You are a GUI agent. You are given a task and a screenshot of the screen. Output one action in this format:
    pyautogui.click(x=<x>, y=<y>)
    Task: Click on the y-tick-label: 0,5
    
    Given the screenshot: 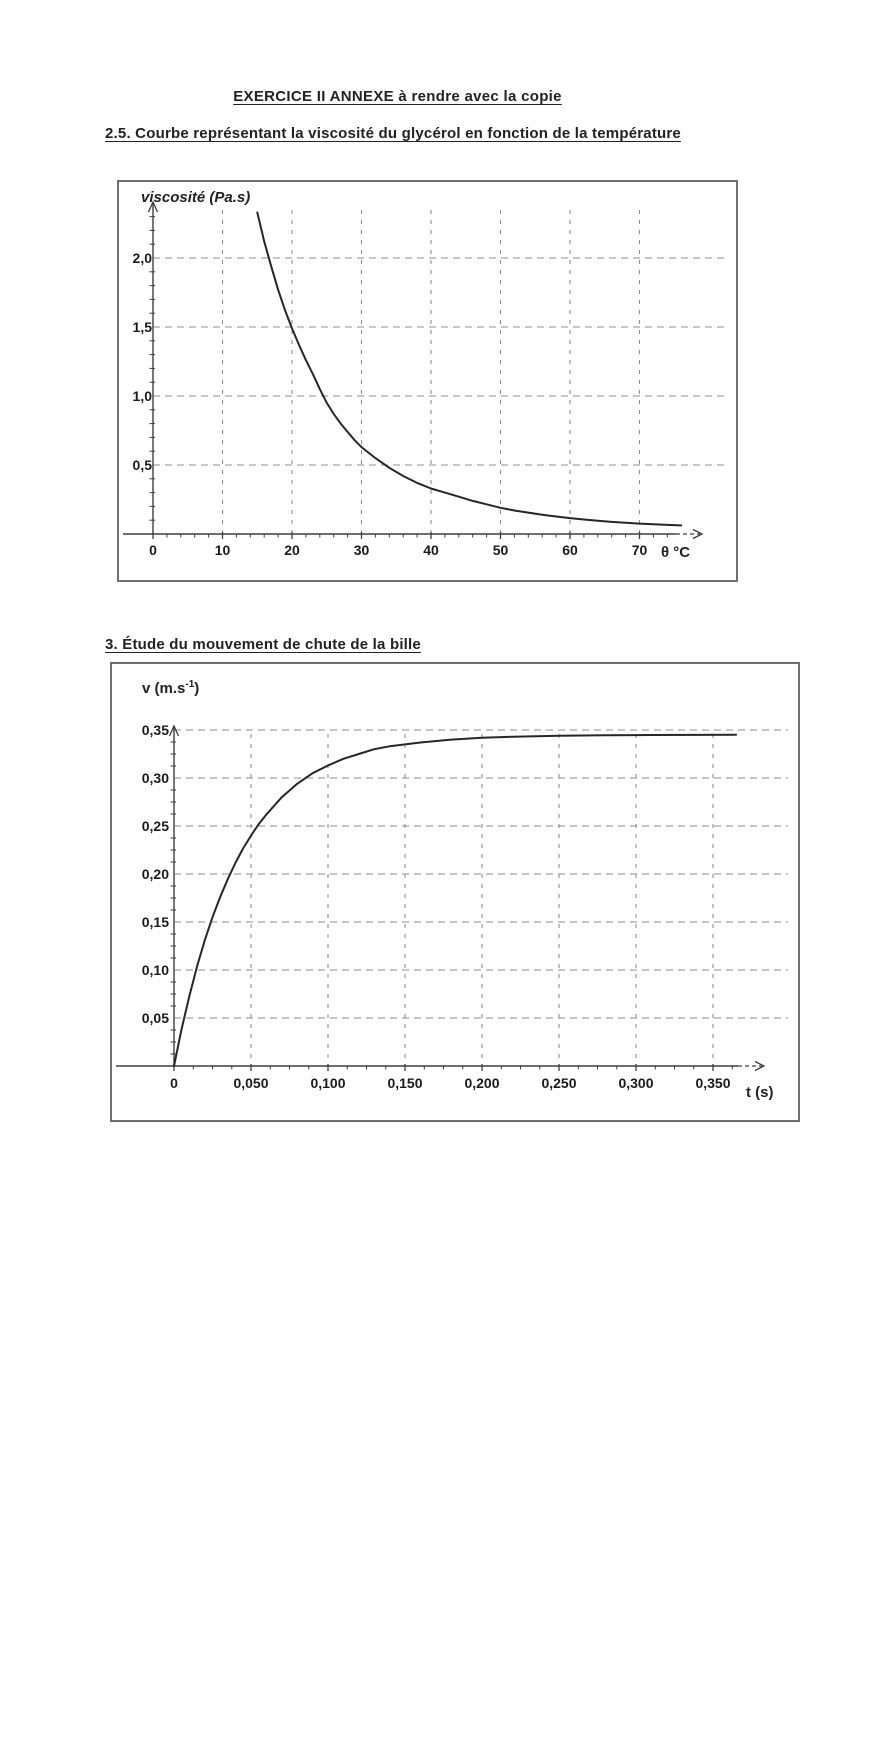 What is the action you would take?
    pyautogui.click(x=143, y=465)
    